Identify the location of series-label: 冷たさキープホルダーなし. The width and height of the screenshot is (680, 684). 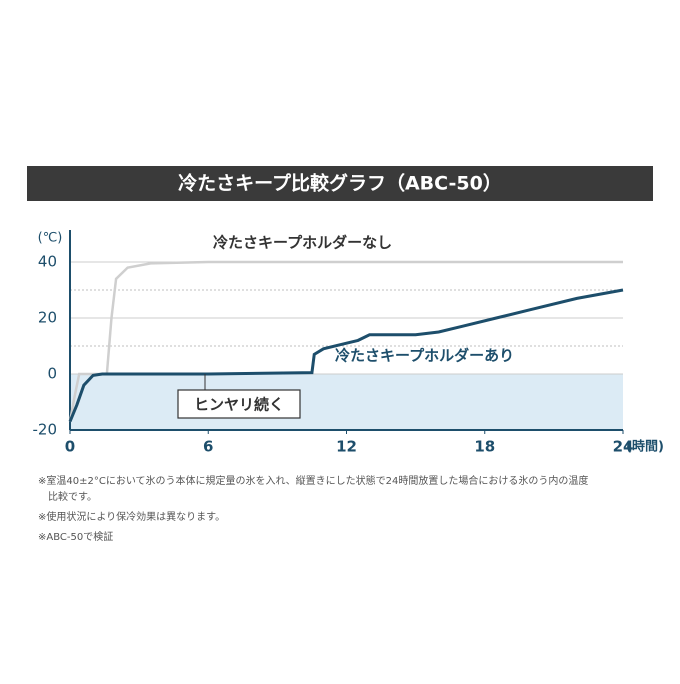
(302, 243).